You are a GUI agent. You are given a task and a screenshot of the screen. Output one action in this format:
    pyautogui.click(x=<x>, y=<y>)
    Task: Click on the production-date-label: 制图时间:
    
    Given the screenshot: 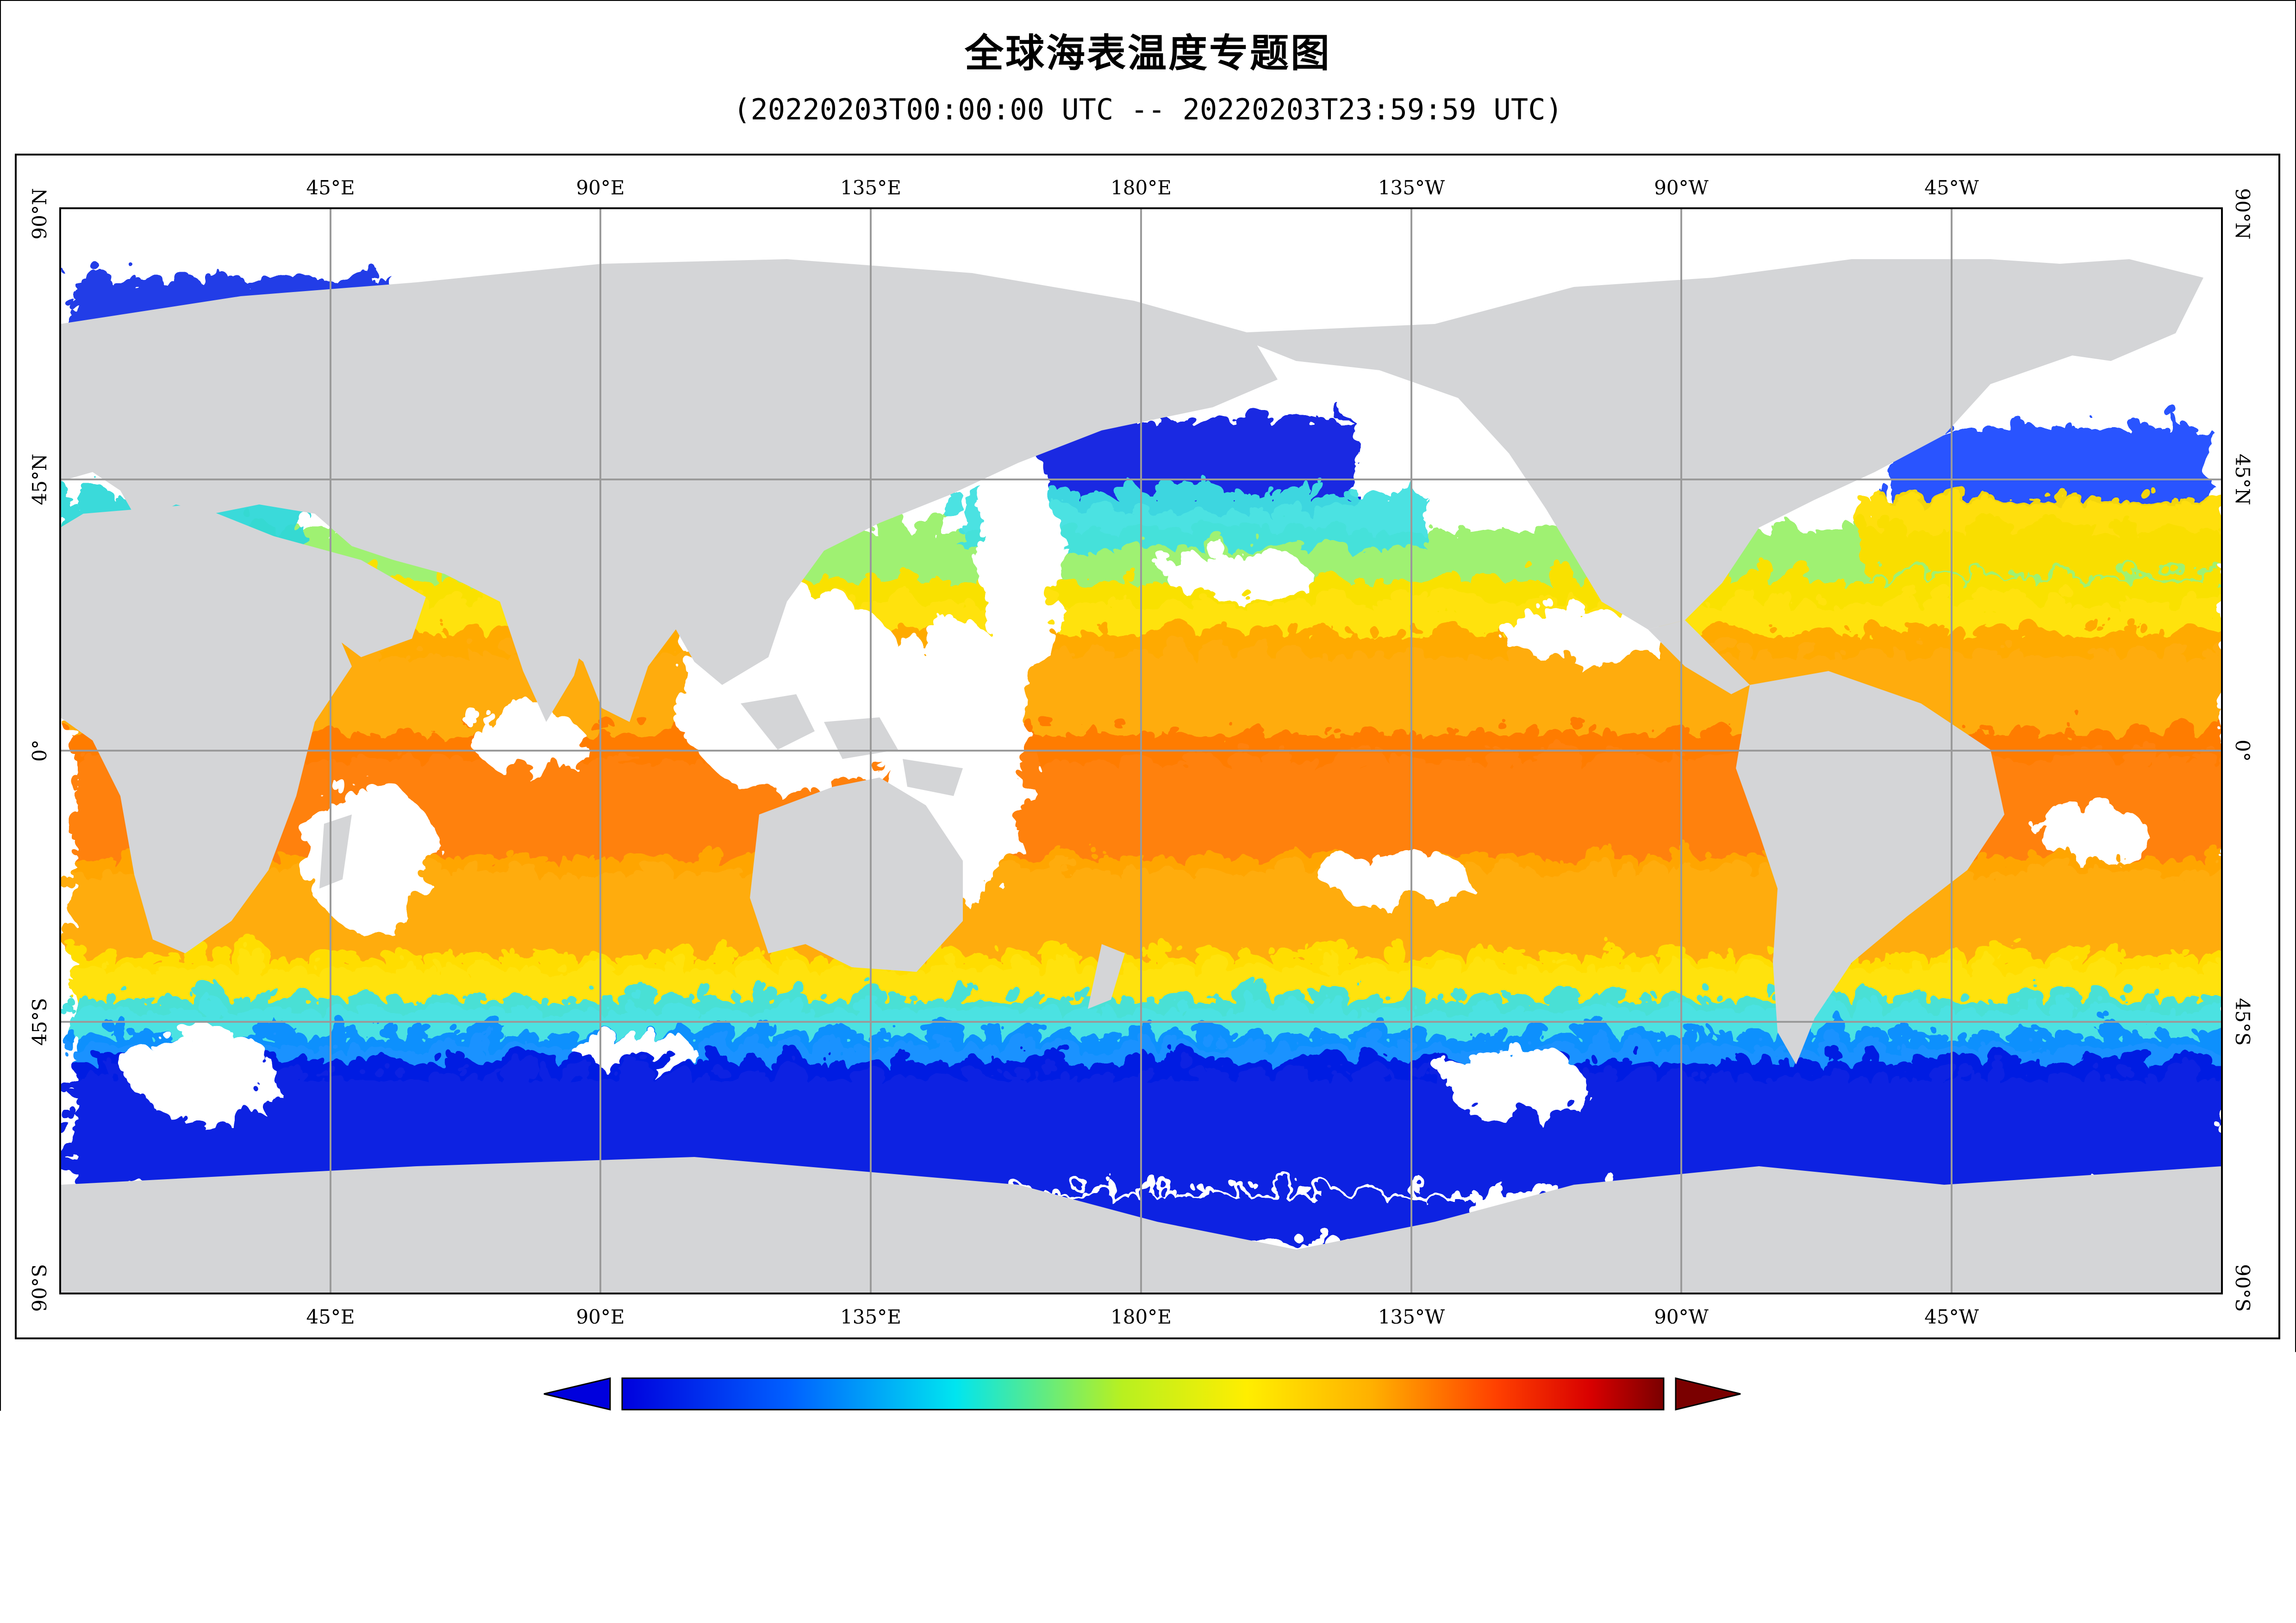 What is the action you would take?
    pyautogui.click(x=220, y=1580)
    